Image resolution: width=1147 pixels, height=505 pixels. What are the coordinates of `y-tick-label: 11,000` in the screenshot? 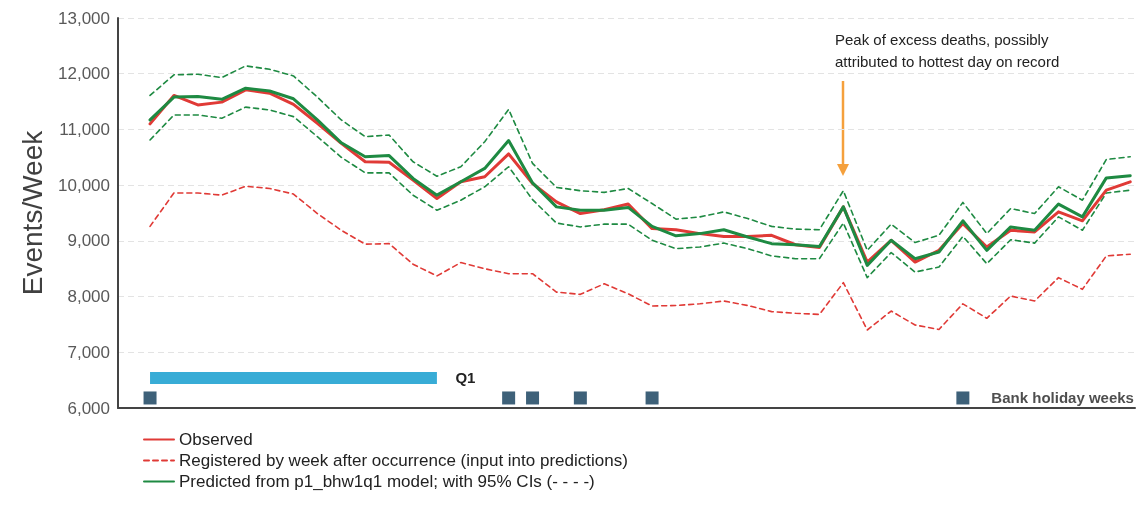 It's located at (84, 129).